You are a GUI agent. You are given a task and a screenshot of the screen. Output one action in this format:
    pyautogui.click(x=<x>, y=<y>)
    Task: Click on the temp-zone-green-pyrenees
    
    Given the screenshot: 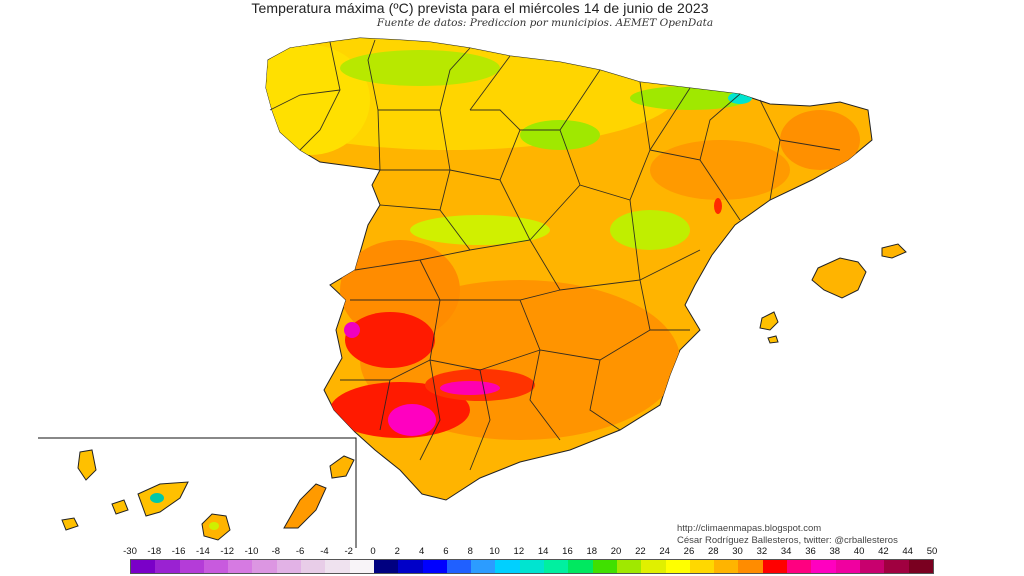 What is the action you would take?
    pyautogui.click(x=690, y=98)
    